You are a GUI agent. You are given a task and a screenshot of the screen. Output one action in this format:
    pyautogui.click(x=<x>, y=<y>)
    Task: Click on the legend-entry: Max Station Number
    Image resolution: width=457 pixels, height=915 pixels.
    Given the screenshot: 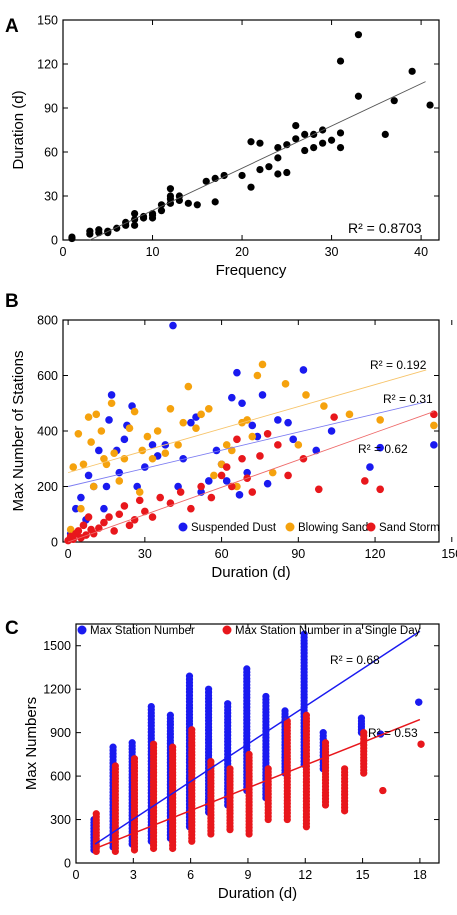 What is the action you would take?
    pyautogui.click(x=142, y=631)
    